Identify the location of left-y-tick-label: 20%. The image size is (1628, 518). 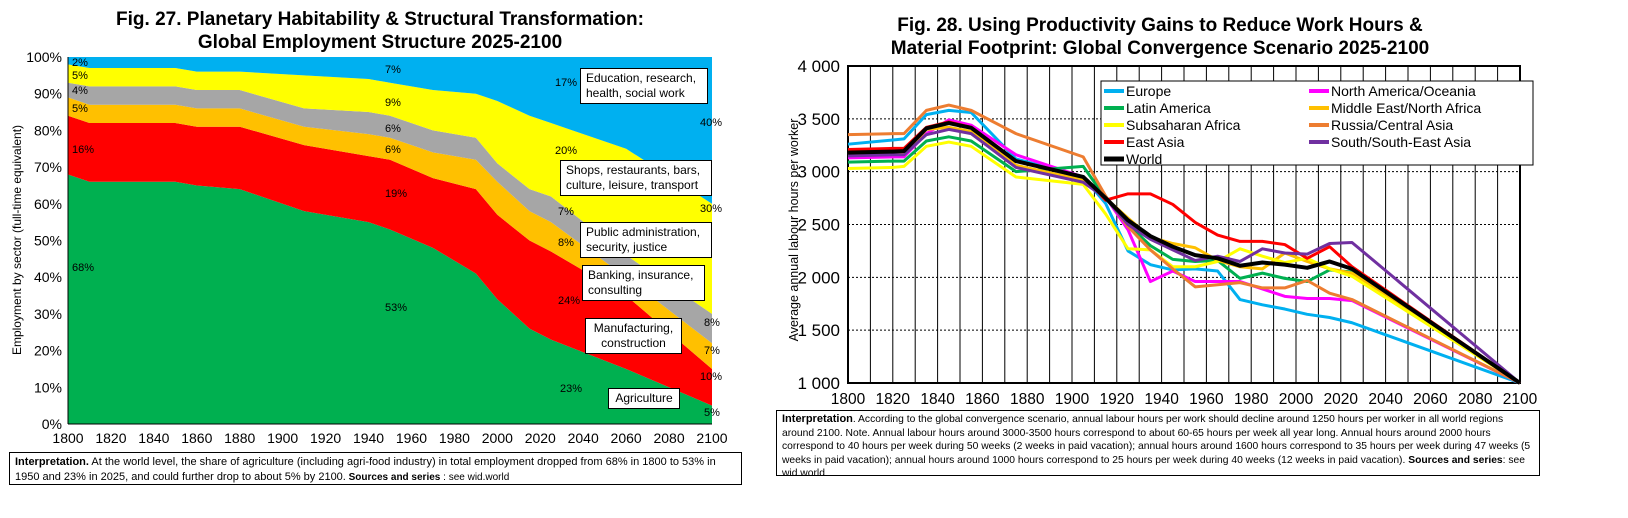
(48, 351).